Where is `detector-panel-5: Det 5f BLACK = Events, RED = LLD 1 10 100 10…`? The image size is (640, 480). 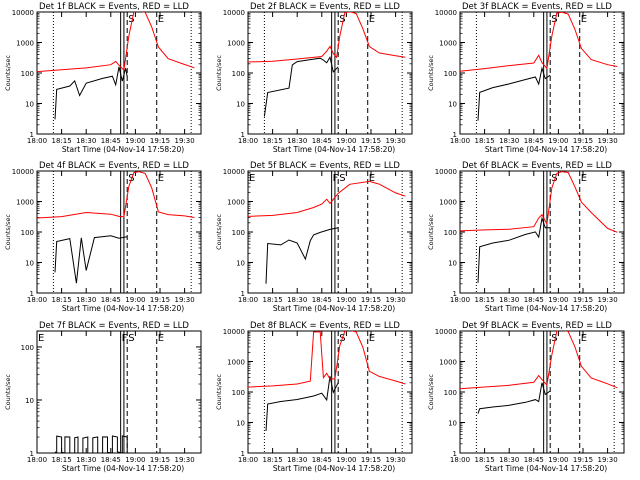
detector-panel-5: Det 5f BLACK = Events, RED = LLD 1 10 100 10… is located at coordinates (314, 237).